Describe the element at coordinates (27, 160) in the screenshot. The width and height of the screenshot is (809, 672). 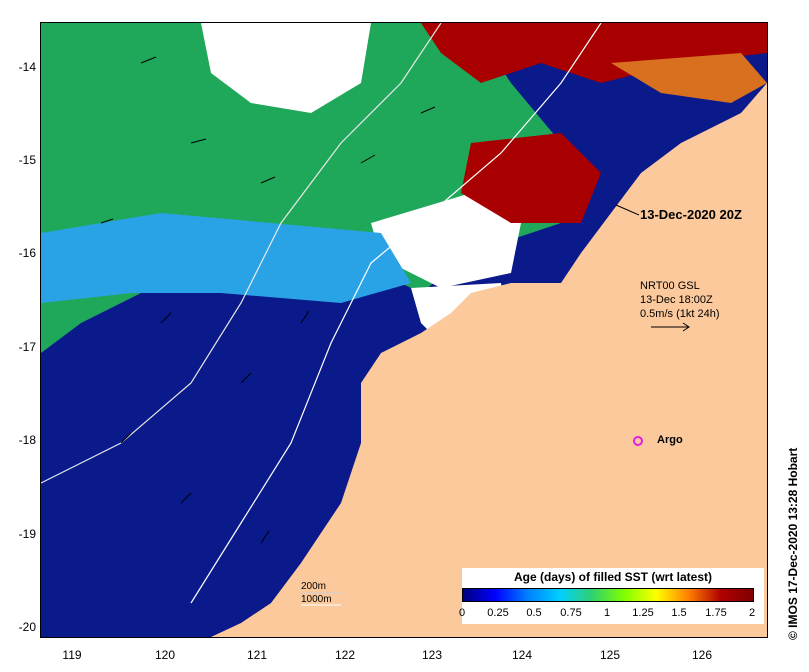
I see `lat-tick-label: -15` at that location.